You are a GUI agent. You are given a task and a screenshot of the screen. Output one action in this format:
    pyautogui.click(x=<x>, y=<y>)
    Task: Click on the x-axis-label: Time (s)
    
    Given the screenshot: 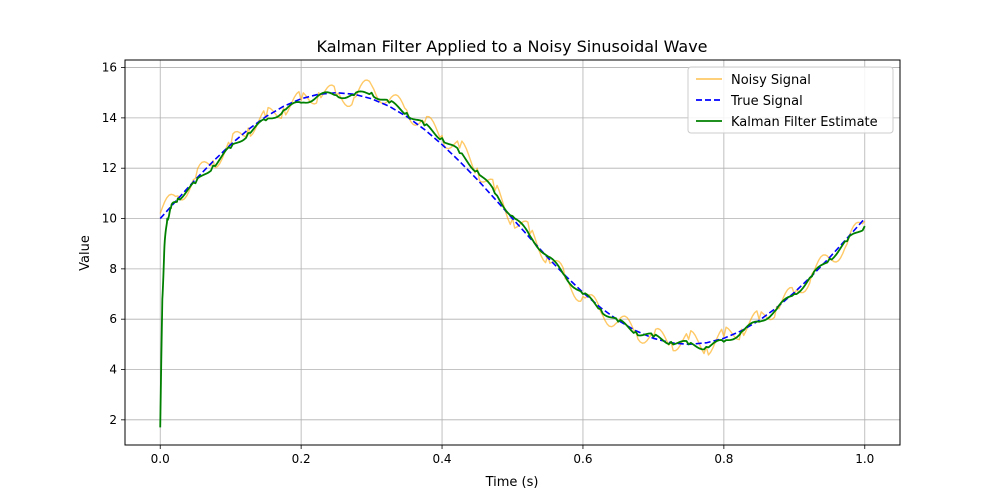 What is the action you would take?
    pyautogui.click(x=512, y=482)
    